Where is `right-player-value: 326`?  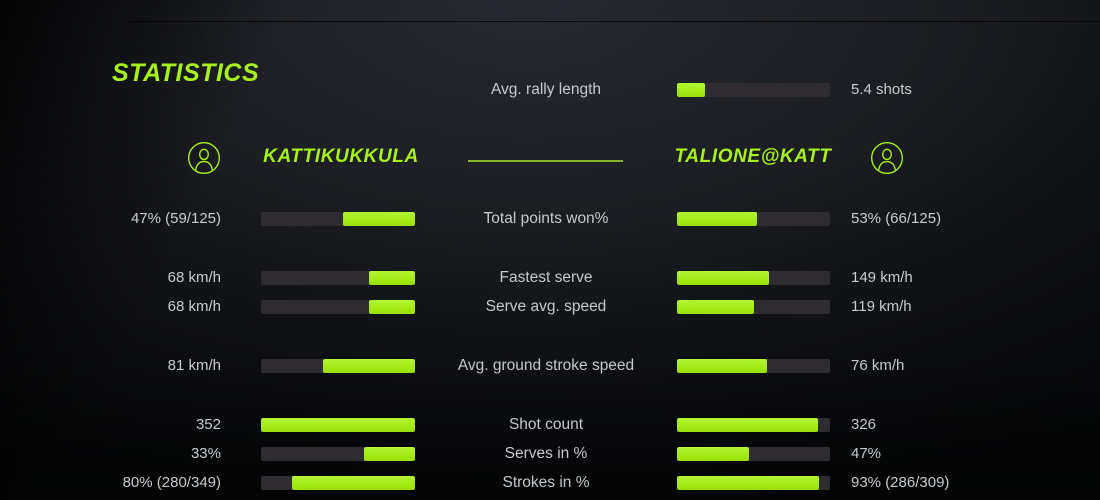
right-player-value: 326 is located at coordinates (864, 424).